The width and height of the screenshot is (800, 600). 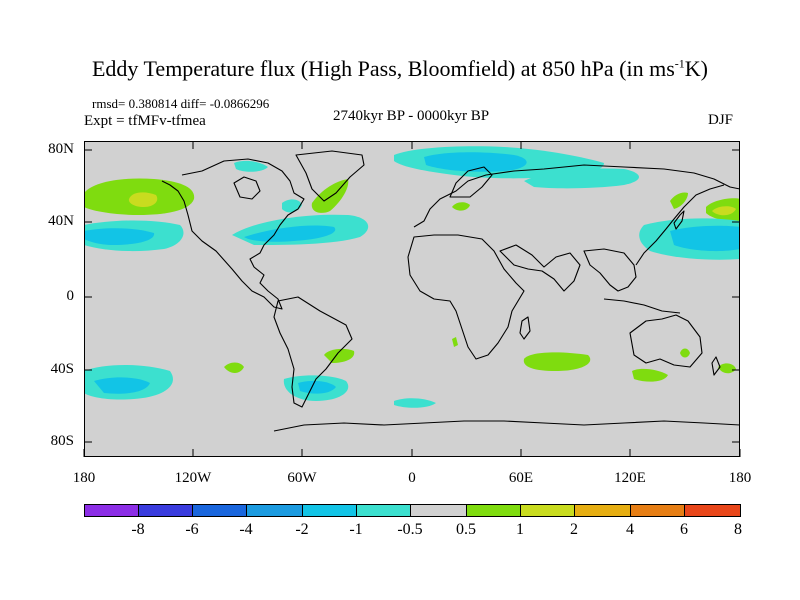 What do you see at coordinates (246, 529) in the screenshot?
I see `colorbar-label-2: -4` at bounding box center [246, 529].